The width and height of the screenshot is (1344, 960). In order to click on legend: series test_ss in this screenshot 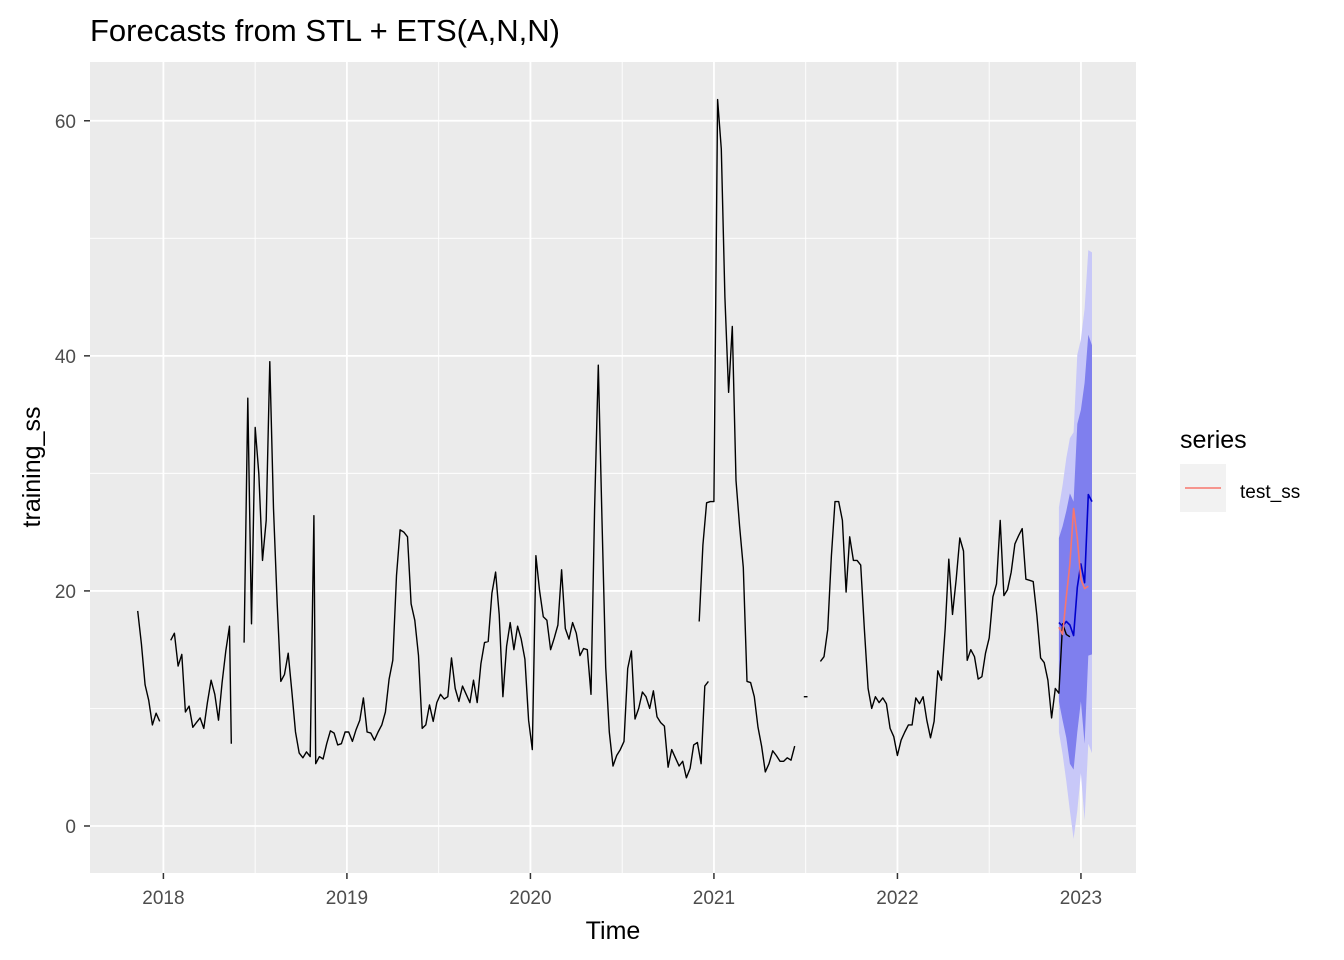, I will do `click(1240, 469)`.